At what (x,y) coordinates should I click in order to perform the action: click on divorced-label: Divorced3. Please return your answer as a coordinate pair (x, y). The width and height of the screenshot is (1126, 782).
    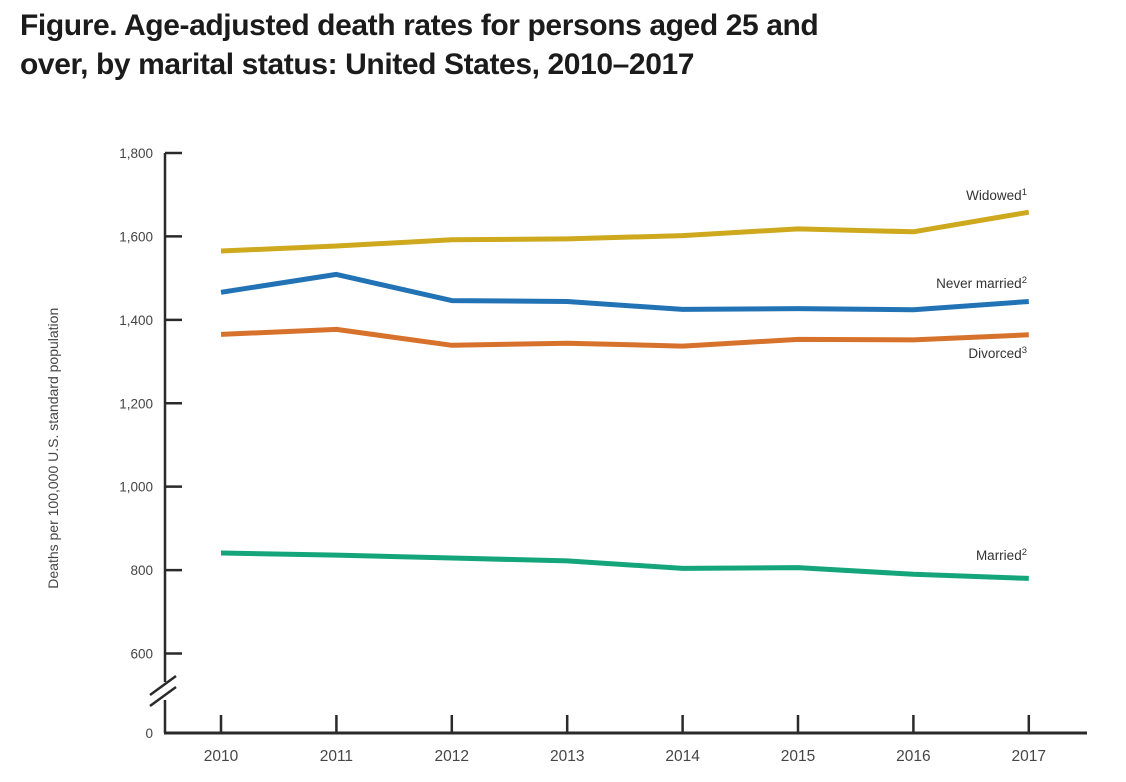
    Looking at the image, I should click on (997, 353).